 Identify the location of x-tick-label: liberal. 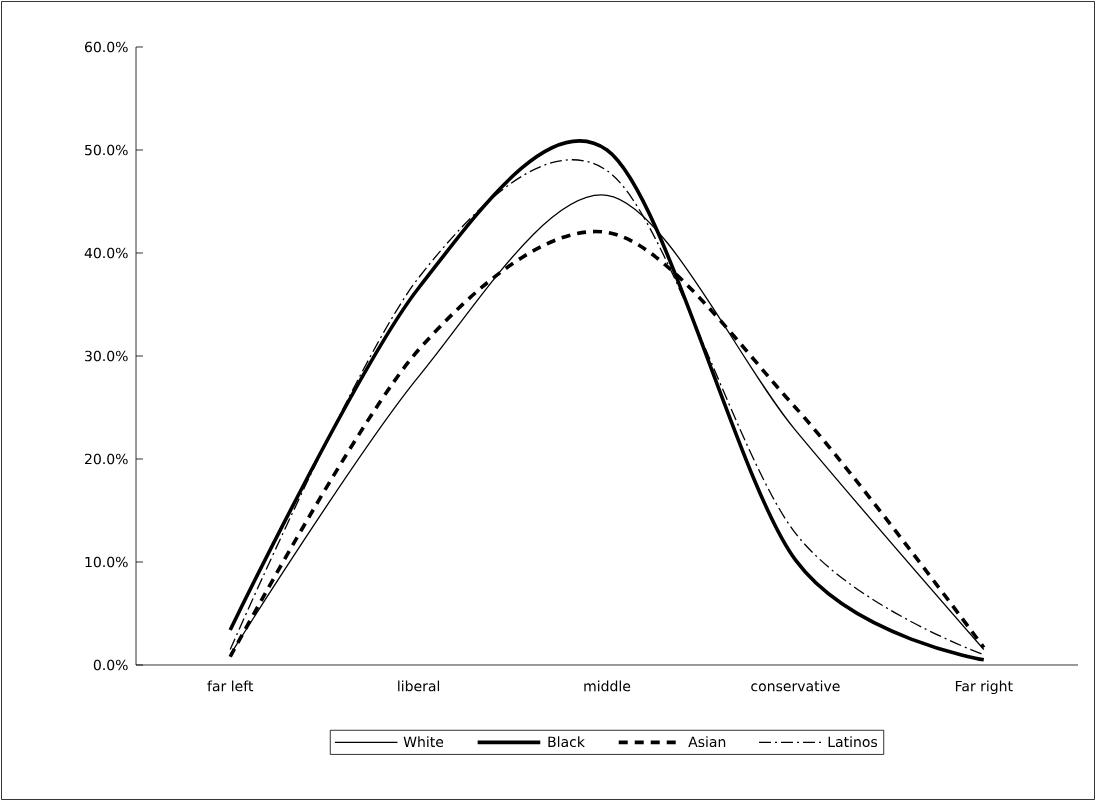
(419, 686).